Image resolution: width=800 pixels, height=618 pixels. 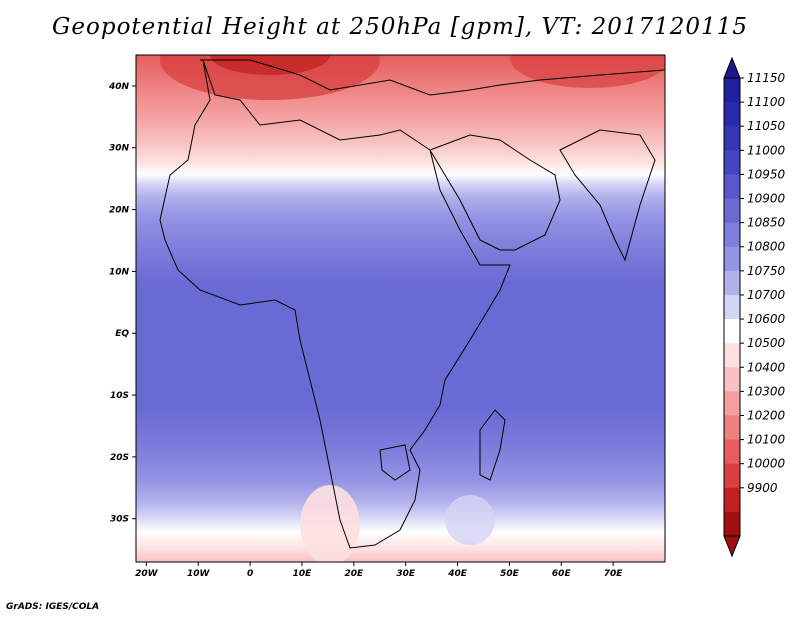 I want to click on x-tick-label: 70E, so click(x=614, y=574).